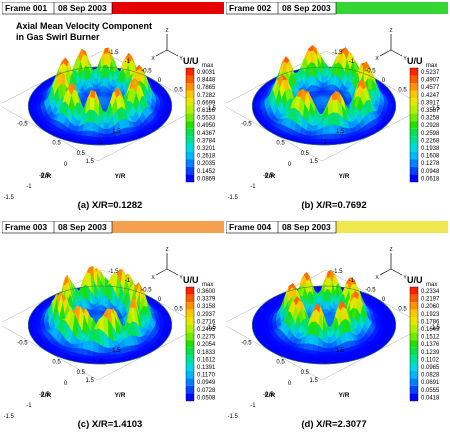 This screenshot has height=440, width=450. Describe the element at coordinates (415, 280) in the screenshot. I see `legend-title: U/U` at that location.